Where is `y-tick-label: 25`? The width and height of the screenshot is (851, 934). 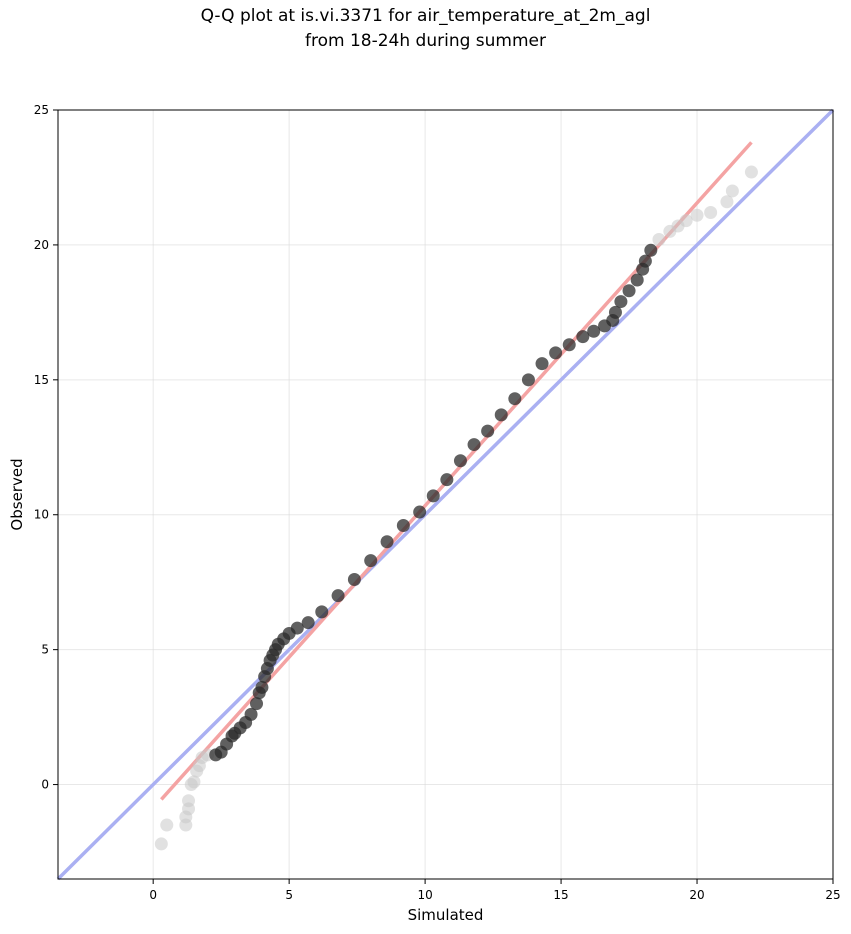
y-tick-label: 25 is located at coordinates (41, 110).